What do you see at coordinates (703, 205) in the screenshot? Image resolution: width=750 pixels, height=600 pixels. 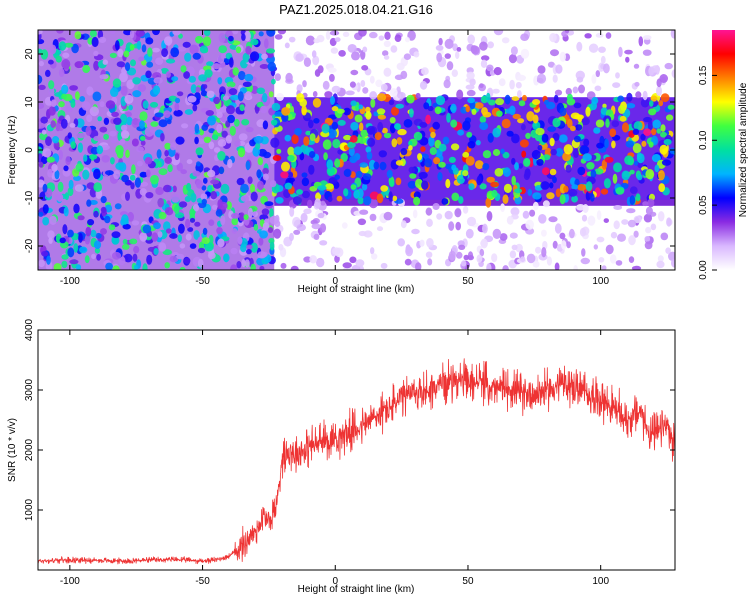 I see `colorbar-tick-label: 0.05` at bounding box center [703, 205].